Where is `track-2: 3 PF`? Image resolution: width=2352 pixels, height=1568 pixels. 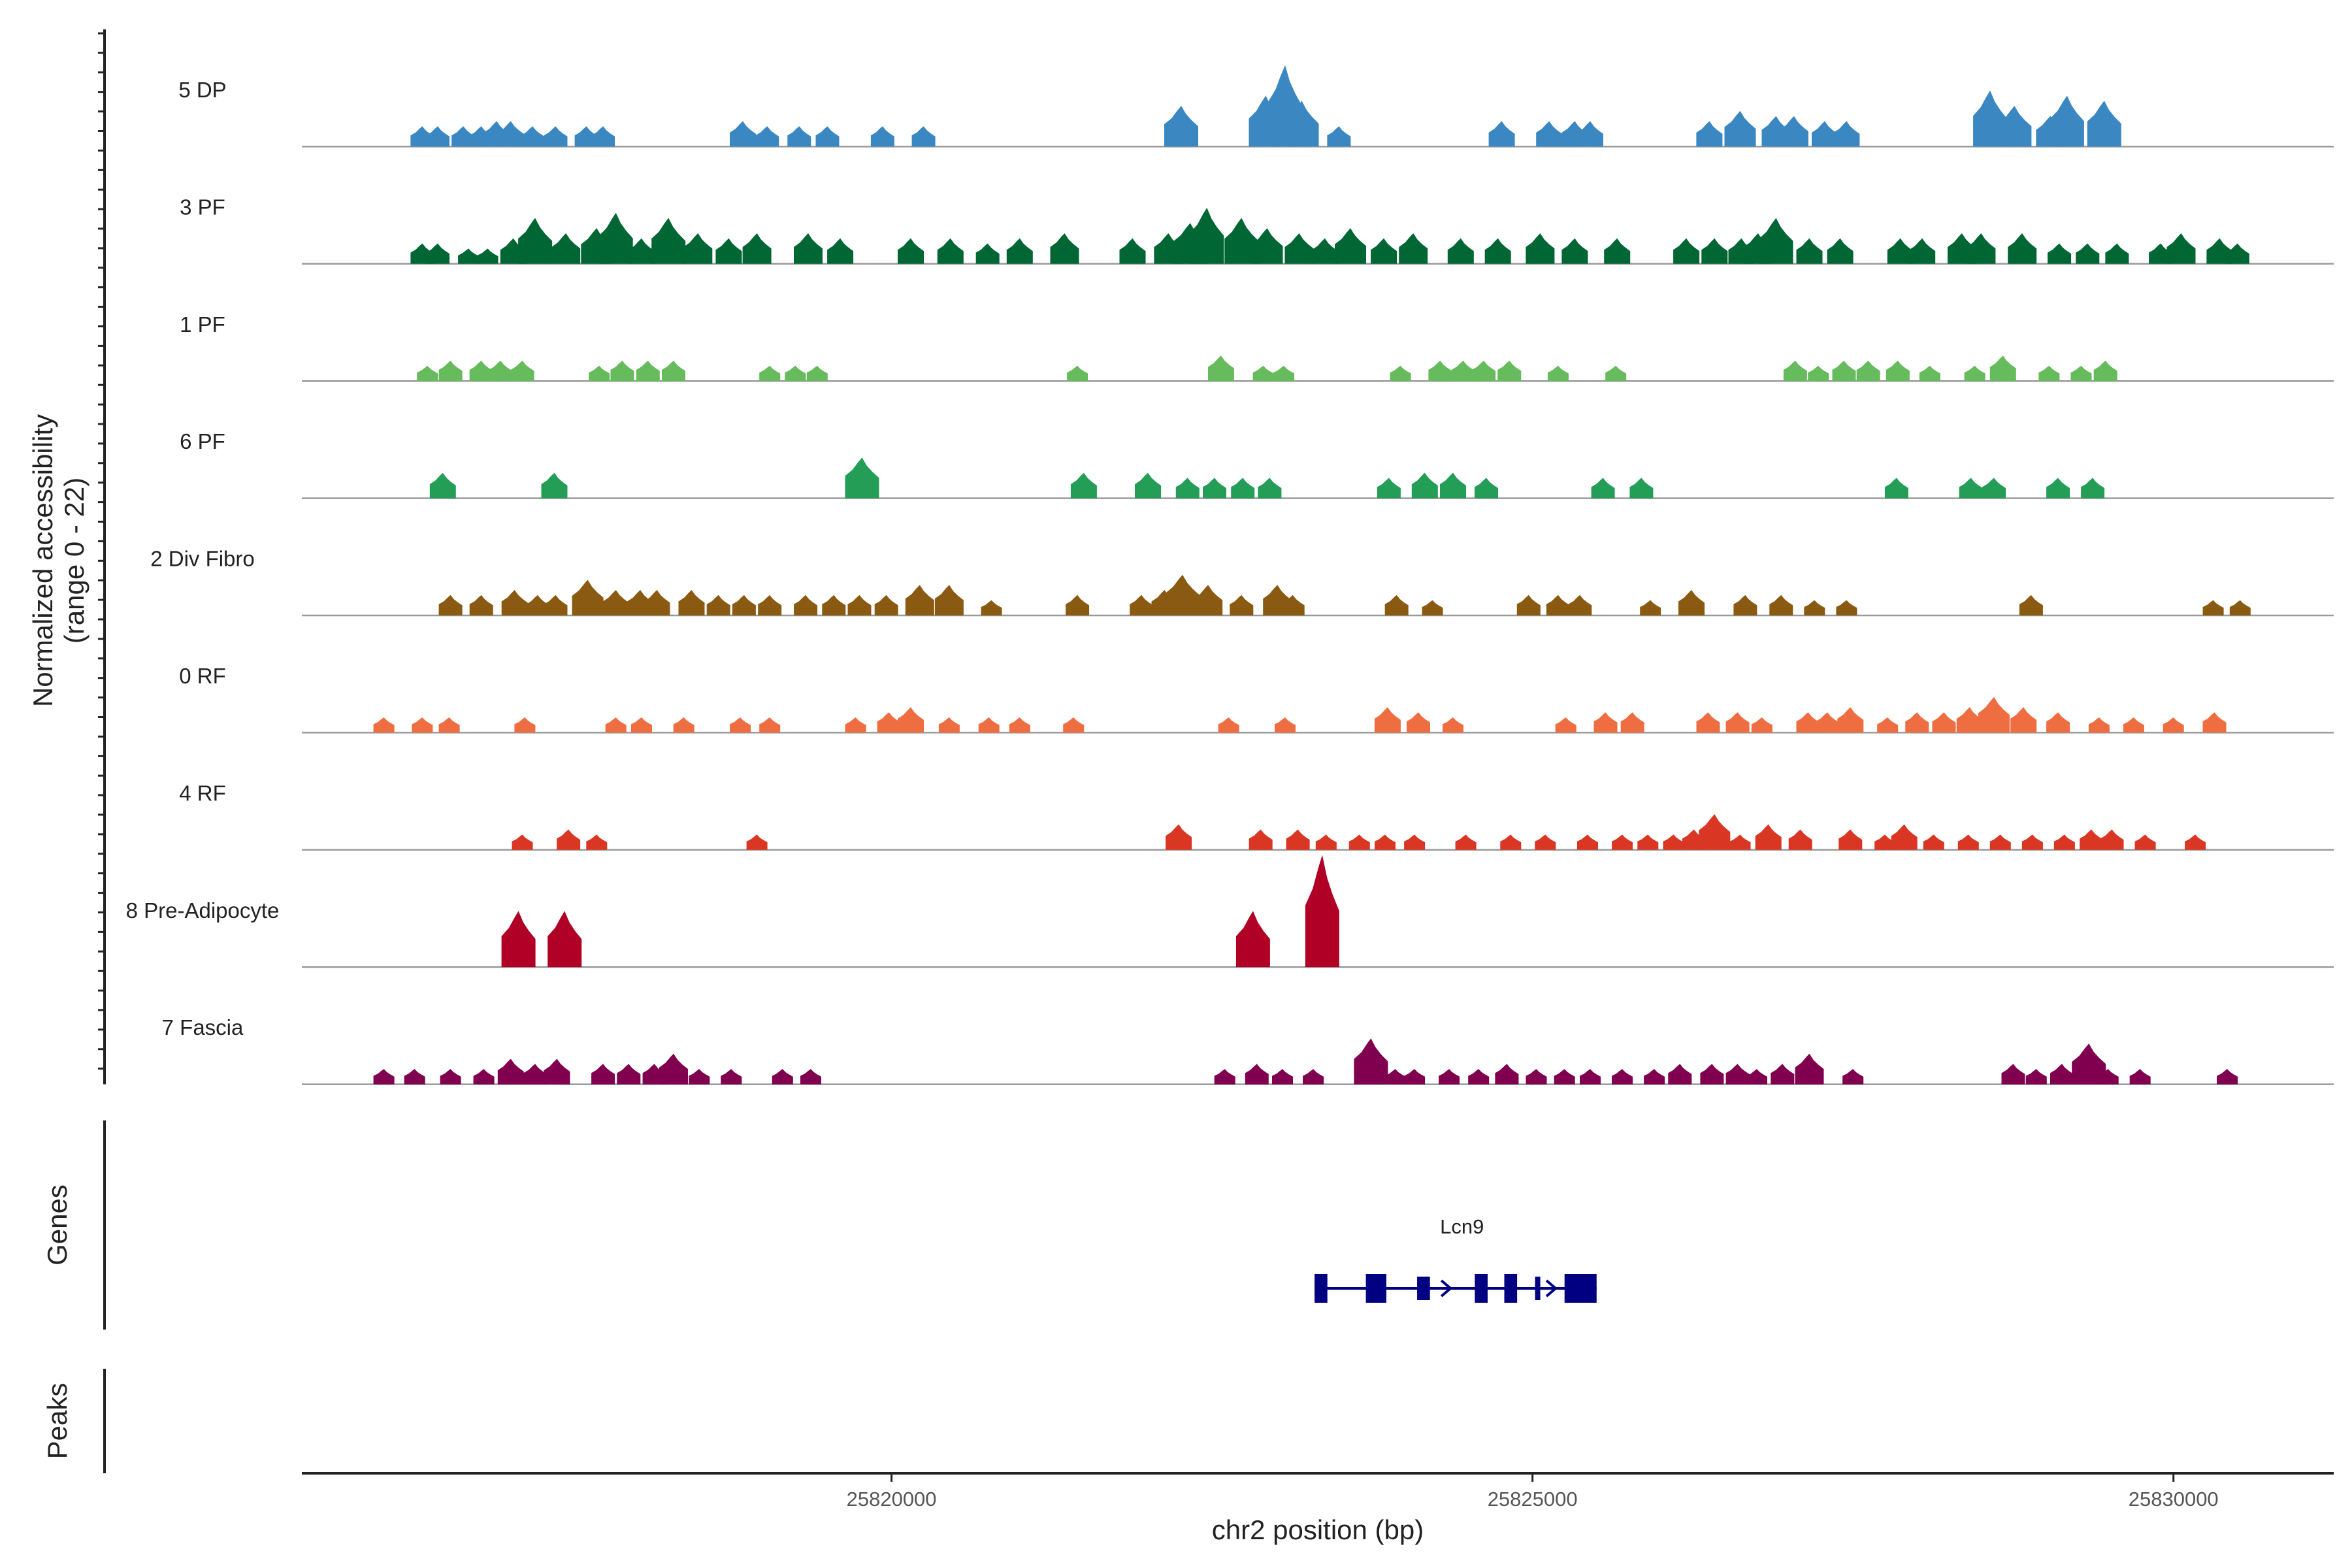 track-2: 3 PF is located at coordinates (1257, 230).